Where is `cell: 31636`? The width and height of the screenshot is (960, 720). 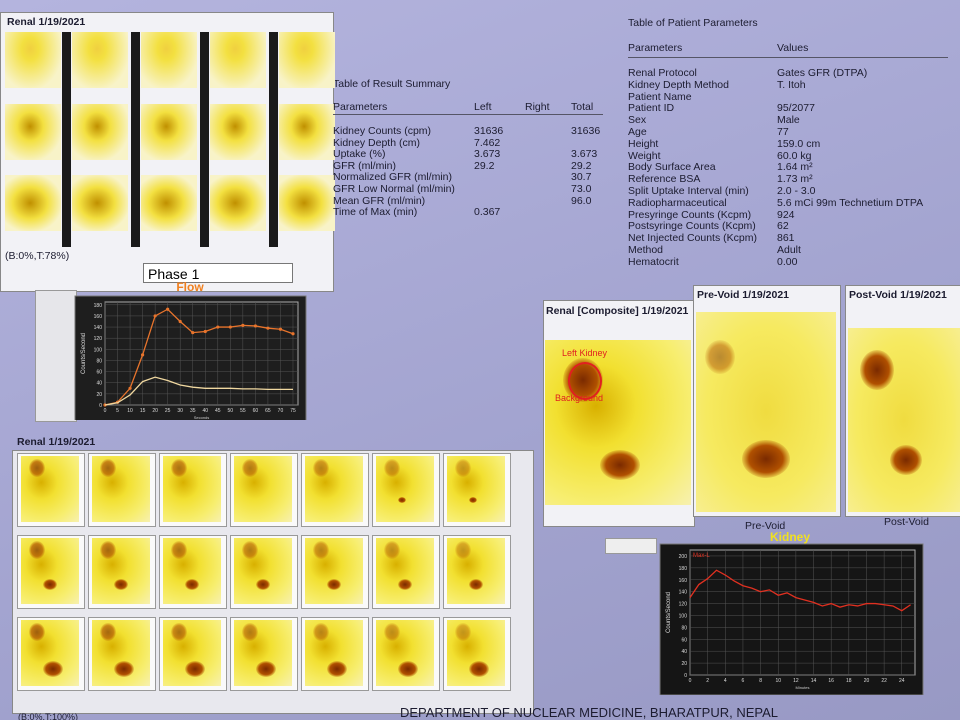
cell: 31636 is located at coordinates (489, 131).